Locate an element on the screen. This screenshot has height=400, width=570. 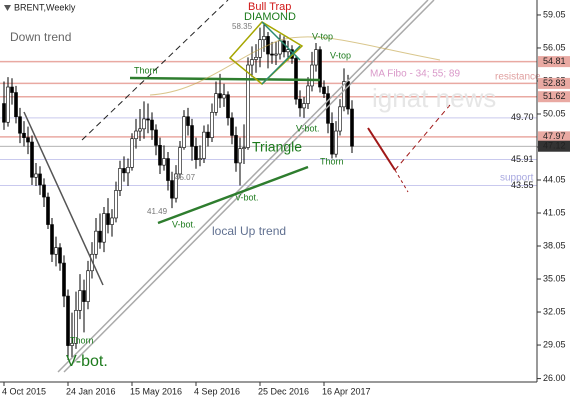
annotation: 58.35 is located at coordinates (242, 26).